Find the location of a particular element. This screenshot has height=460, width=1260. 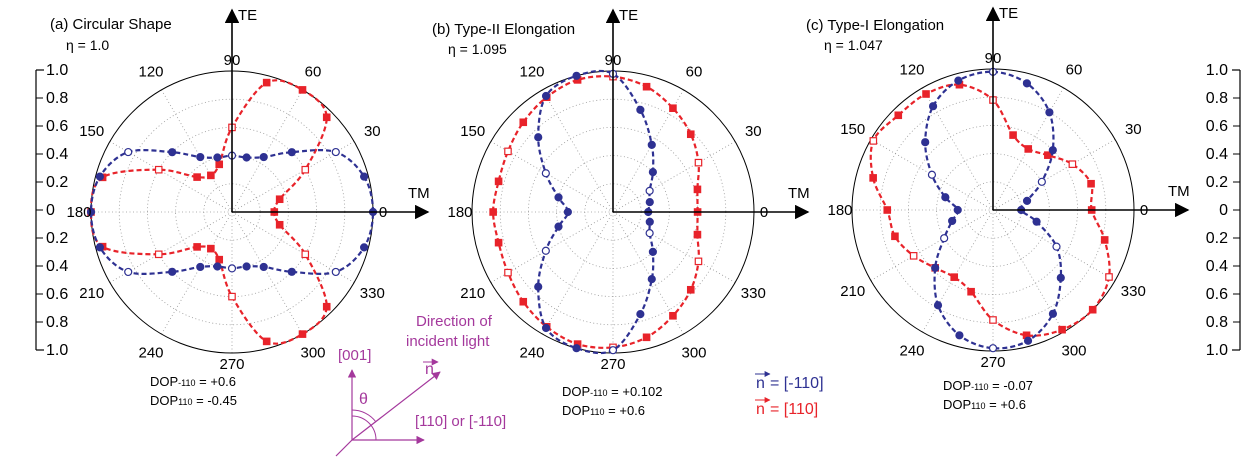

right-radial-scale: 1.0 0.8 0.6 0.4 0.2 0 0.2 0.4 0.6 0.8 1.0 is located at coordinates (1223, 210).